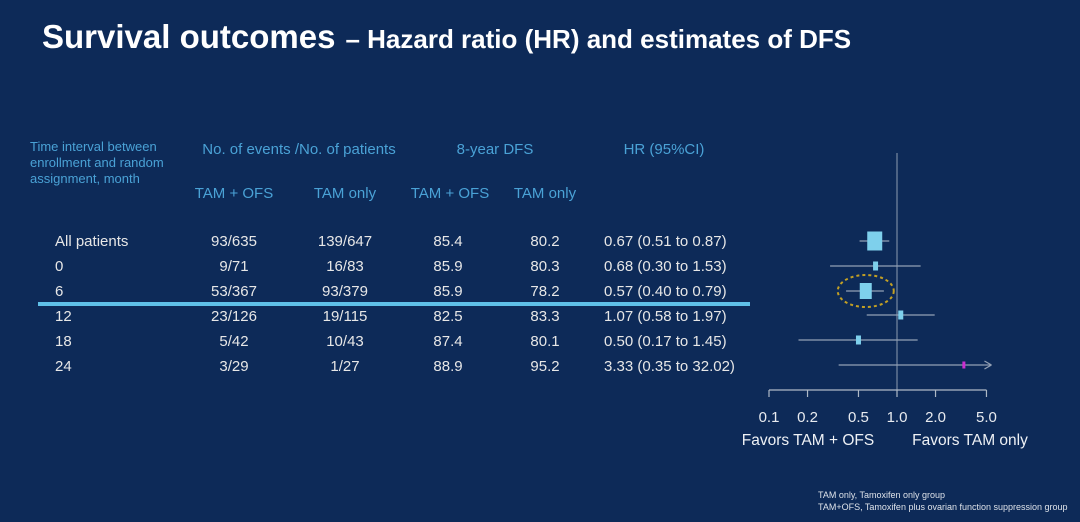  Describe the element at coordinates (234, 341) in the screenshot. I see `events-tam-ofs-value: 5/42` at that location.